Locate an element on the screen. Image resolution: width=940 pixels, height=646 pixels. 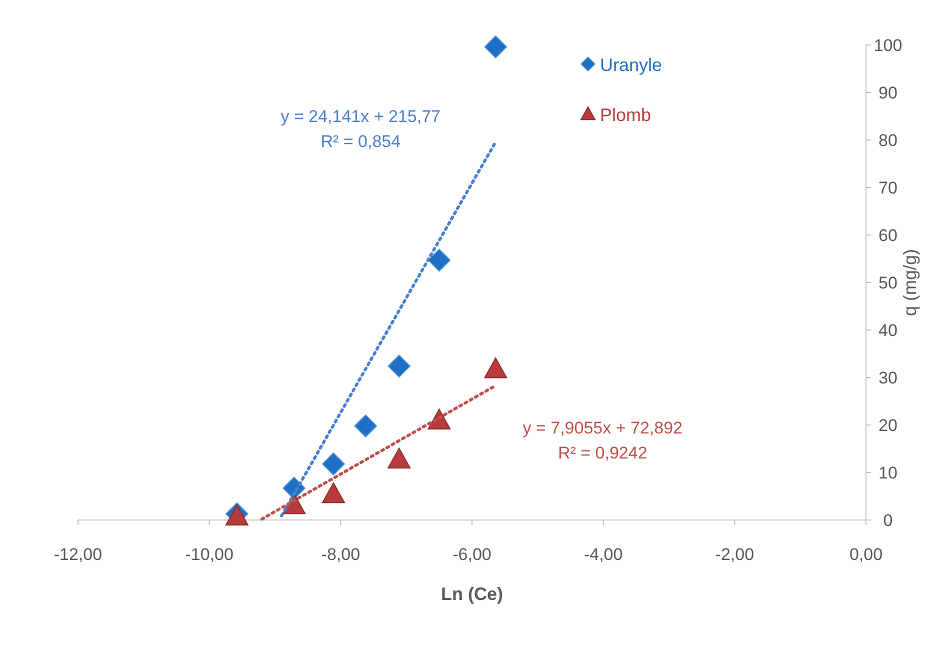
y-tick-label: 30 is located at coordinates (888, 378).